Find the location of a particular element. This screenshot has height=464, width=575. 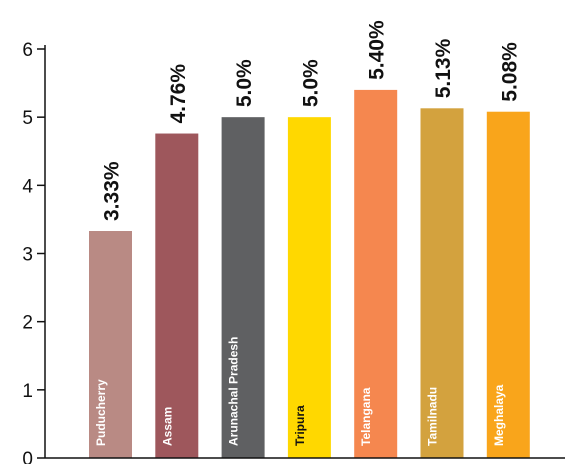

bar-value-label: 5.13% is located at coordinates (443, 68).